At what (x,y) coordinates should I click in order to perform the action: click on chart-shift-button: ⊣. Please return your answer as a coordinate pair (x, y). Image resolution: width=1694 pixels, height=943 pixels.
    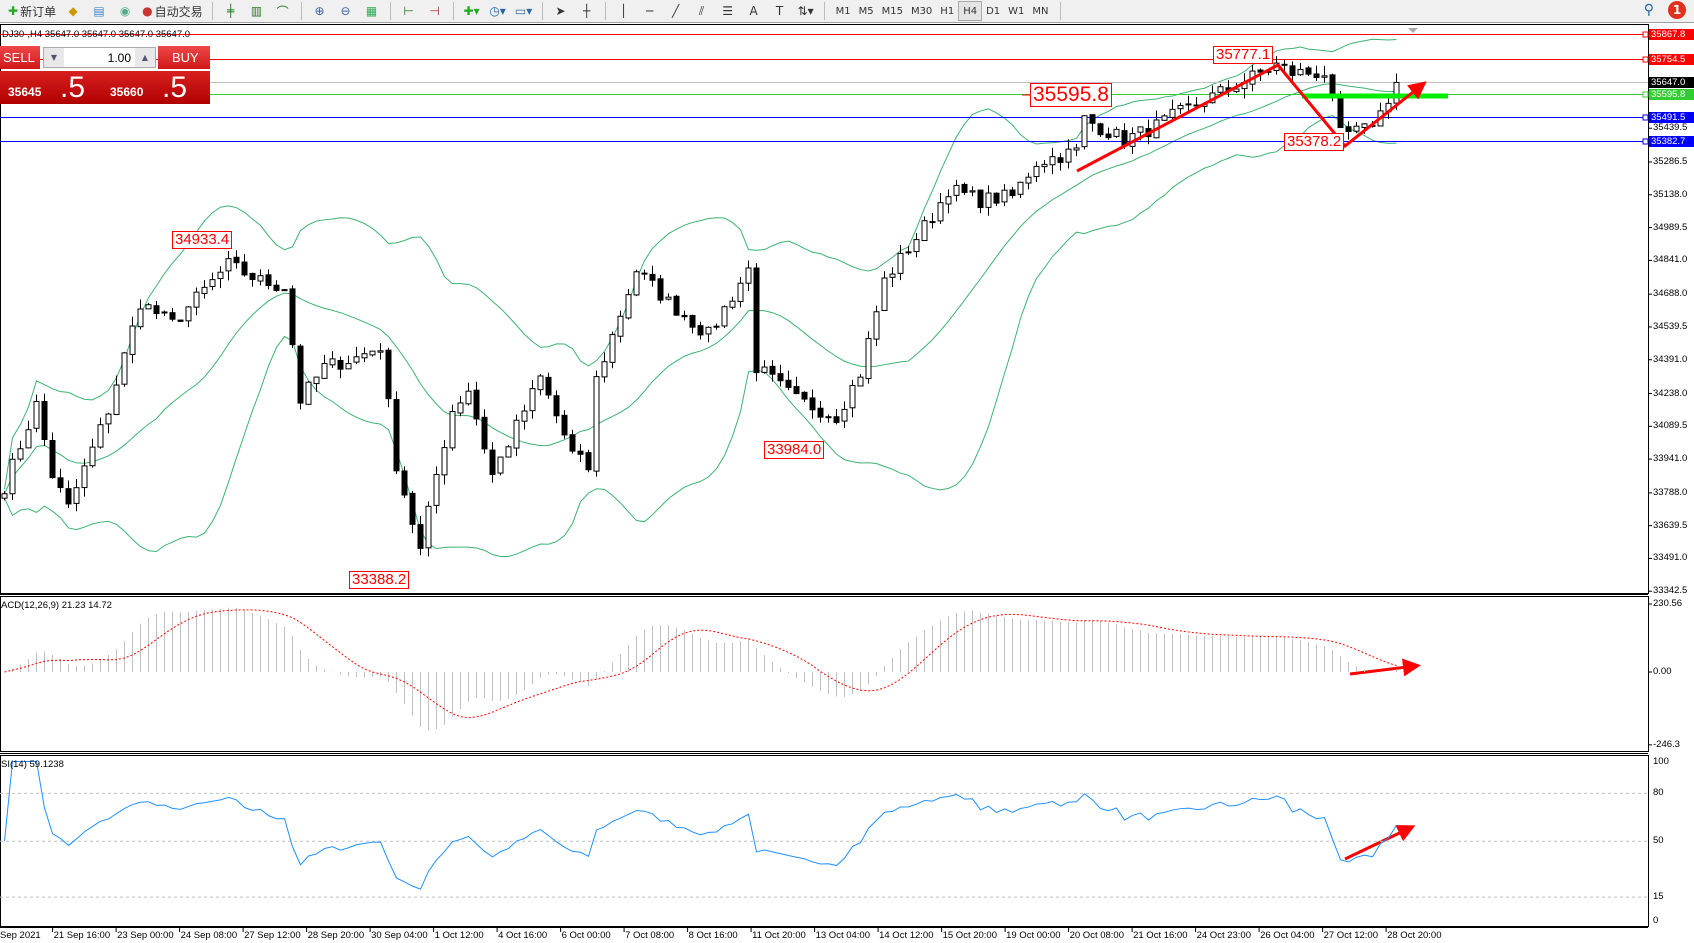
    Looking at the image, I should click on (435, 11).